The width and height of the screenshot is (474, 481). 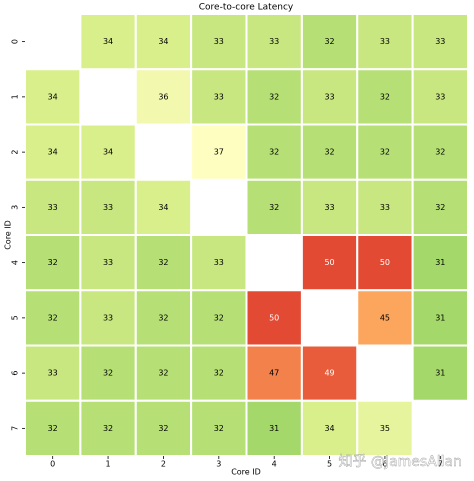 I want to click on x-tick-label: 2, so click(x=163, y=464).